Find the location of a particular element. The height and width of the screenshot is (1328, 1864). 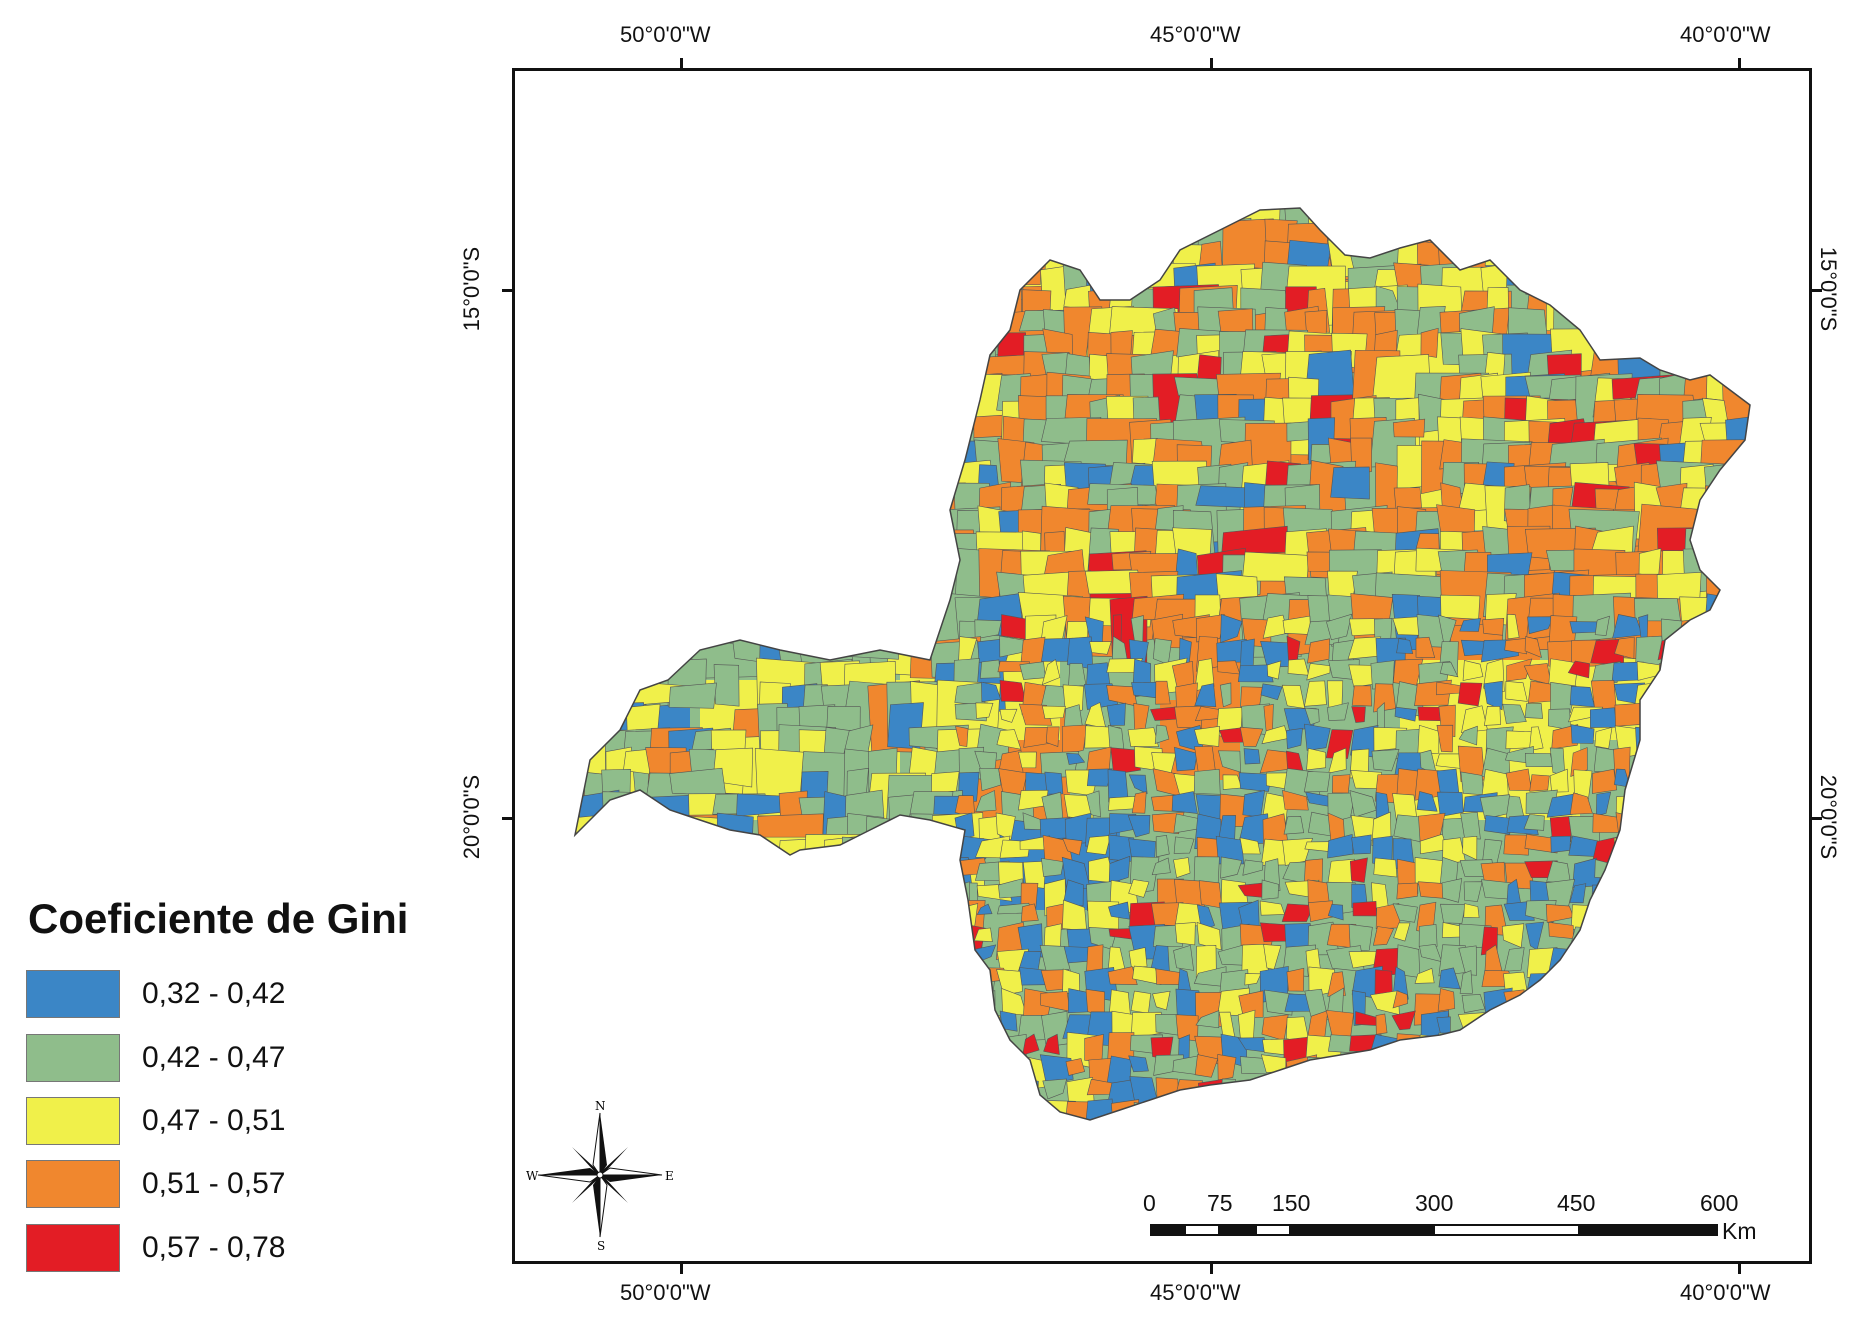

legend-item-5: 0,57 - 0,78 is located at coordinates (155, 1248).